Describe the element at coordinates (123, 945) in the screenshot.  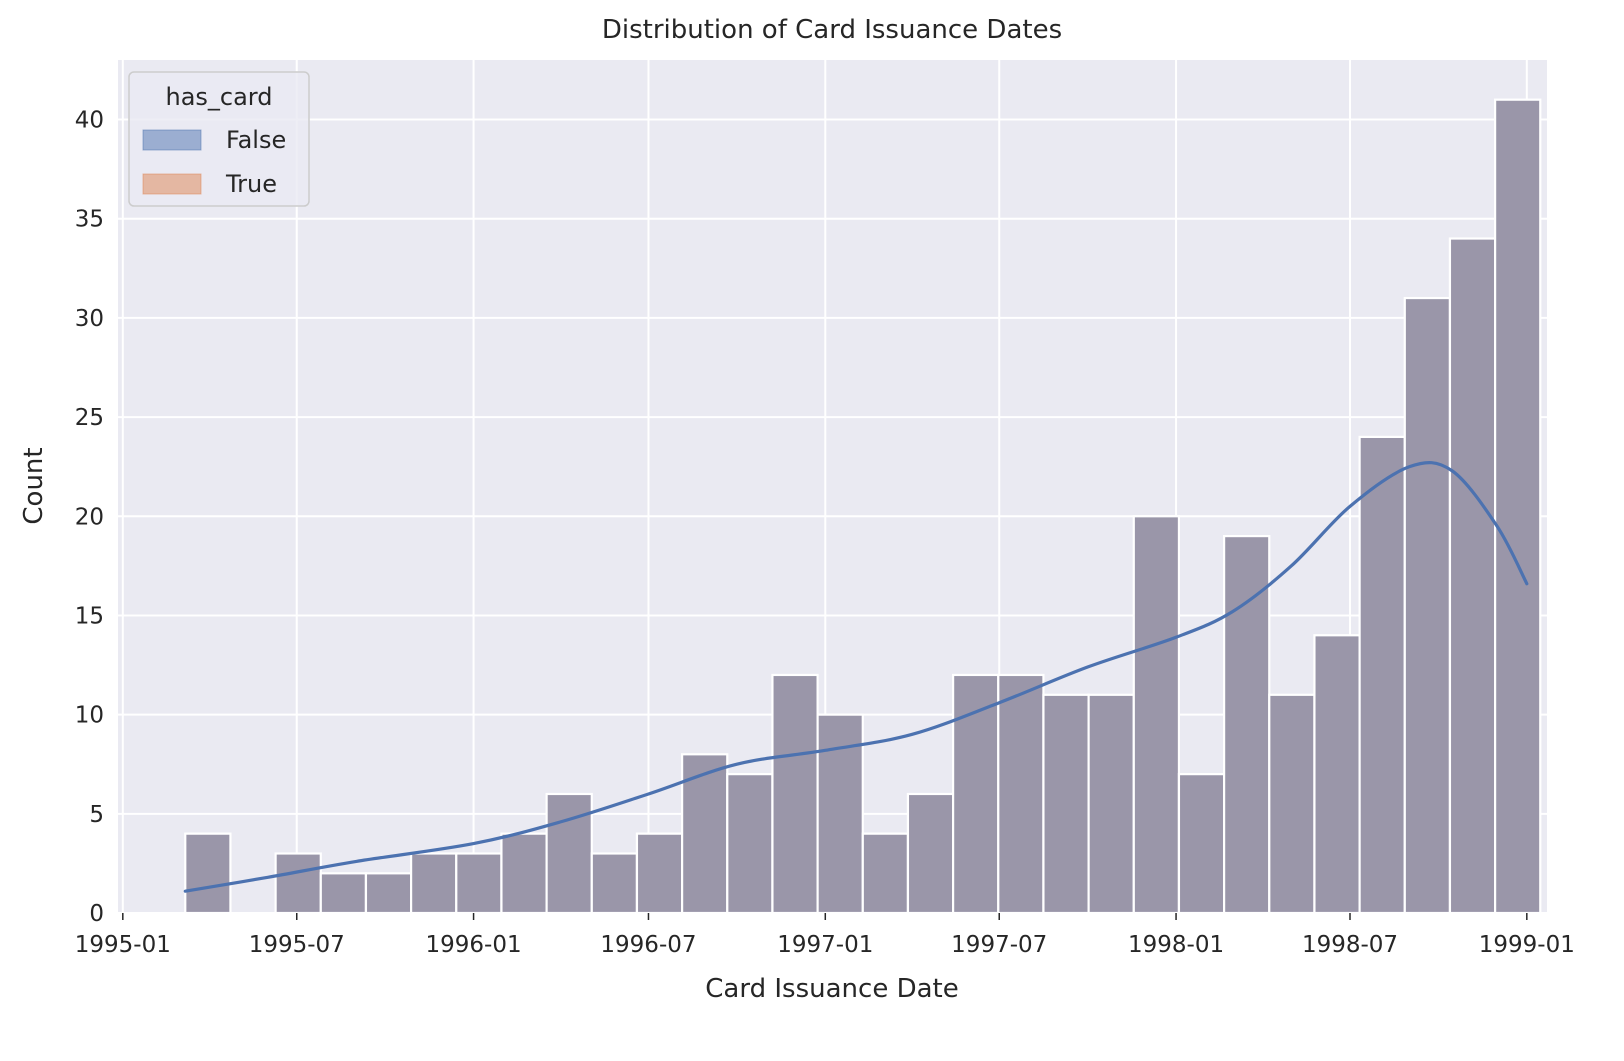
I see `x-tick-label: 1995-01` at that location.